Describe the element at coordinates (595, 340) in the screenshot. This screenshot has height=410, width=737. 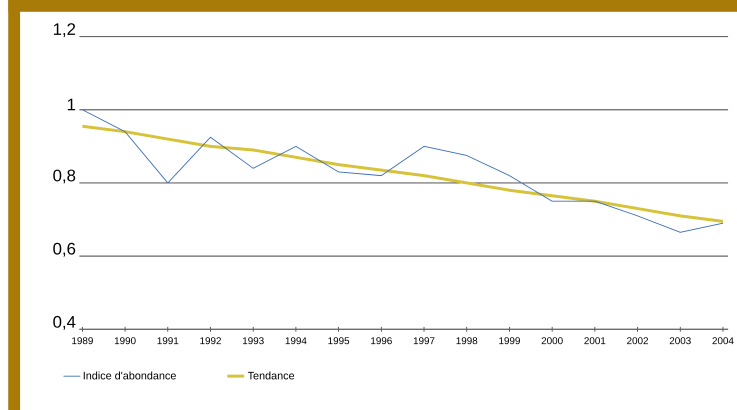
I see `x-tick-label: 2001` at that location.